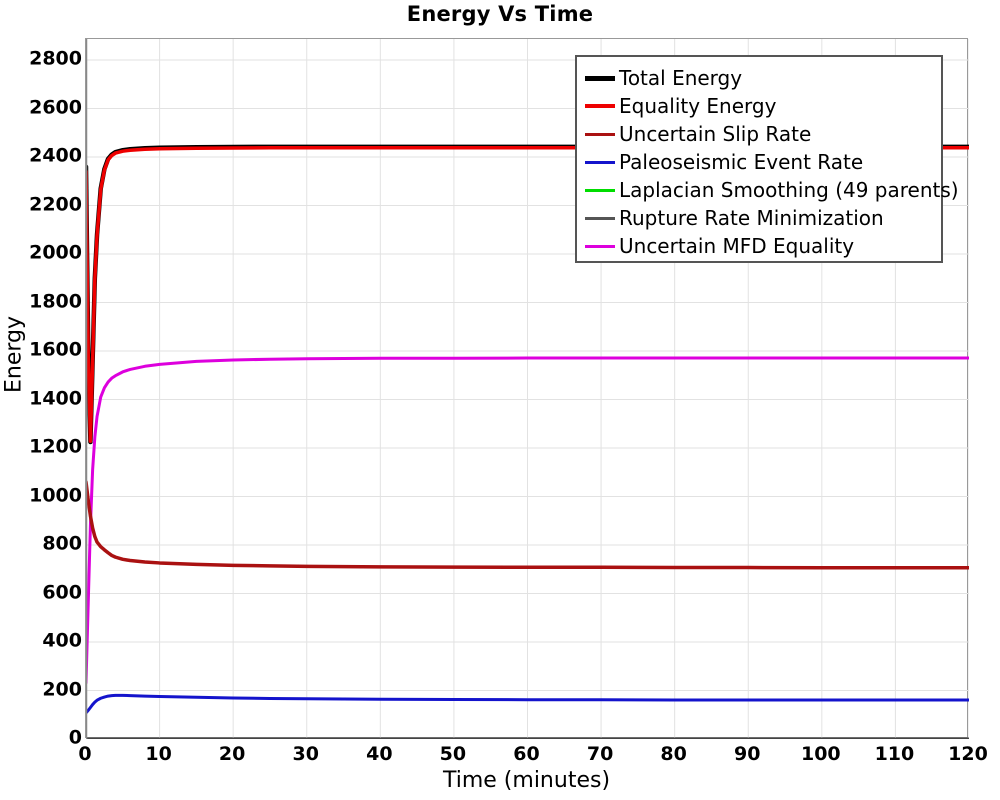  I want to click on x-axis-label: Time (minutes), so click(526, 780).